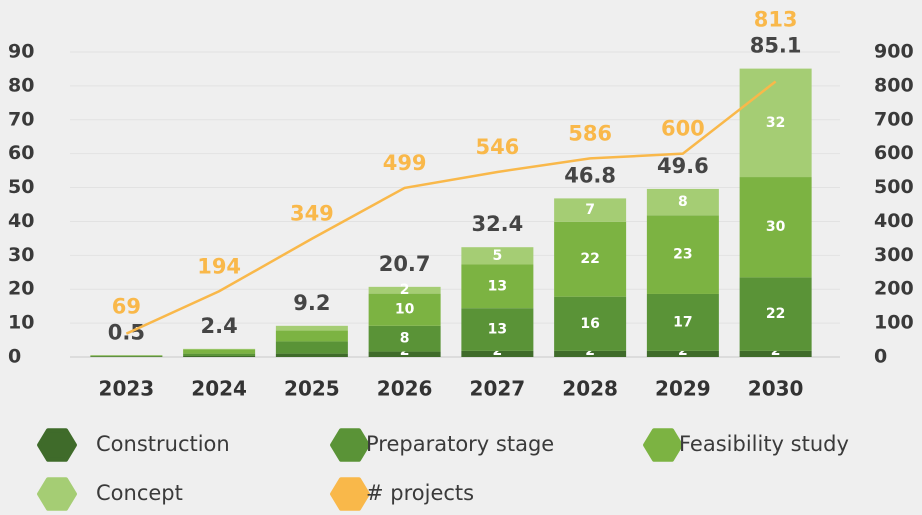 Image resolution: width=922 pixels, height=515 pixels. Describe the element at coordinates (498, 389) in the screenshot. I see `x-tick-label: 2027` at that location.